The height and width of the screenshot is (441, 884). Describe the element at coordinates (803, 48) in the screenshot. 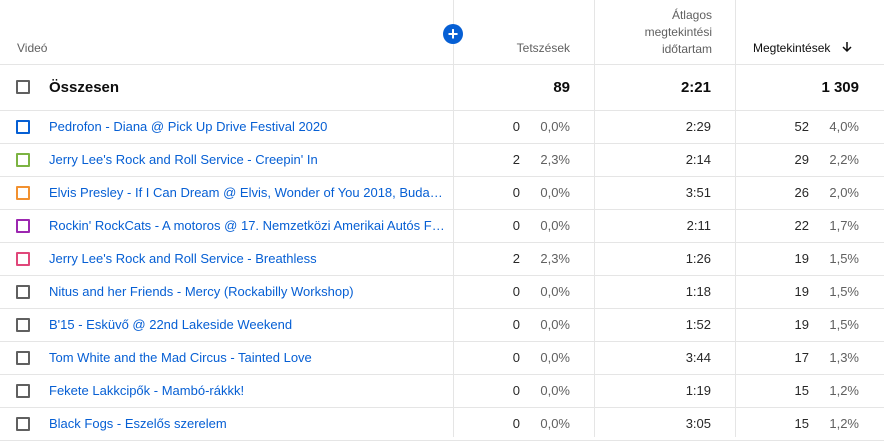

I see `views-column-header: Megtekintések` at that location.